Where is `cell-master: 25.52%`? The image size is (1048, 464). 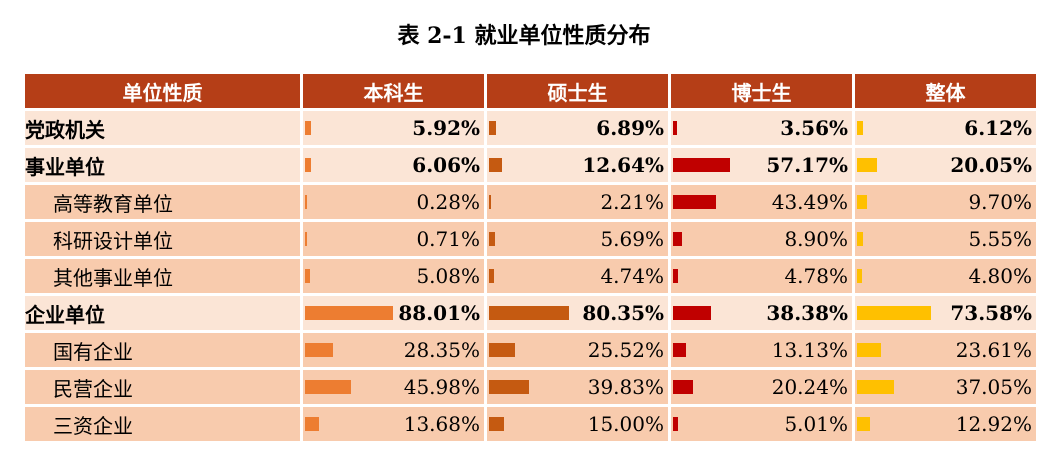 cell-master: 25.52% is located at coordinates (577, 350).